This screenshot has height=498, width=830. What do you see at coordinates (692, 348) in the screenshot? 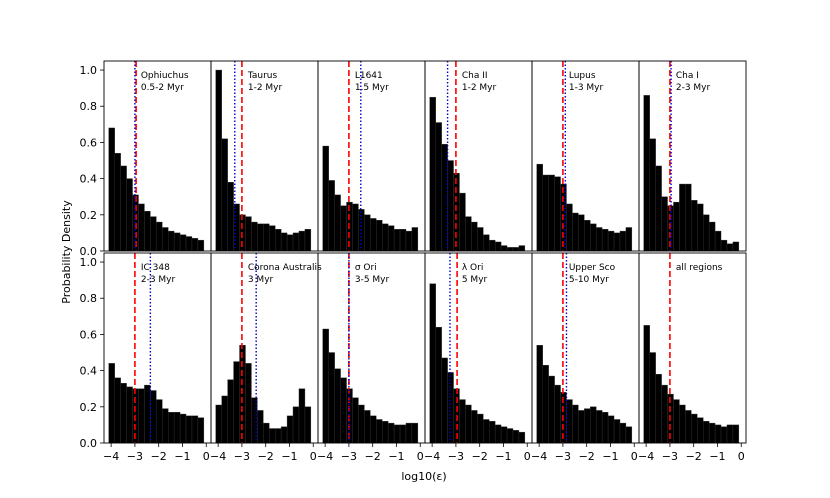
I see `panel-frame` at bounding box center [692, 348].